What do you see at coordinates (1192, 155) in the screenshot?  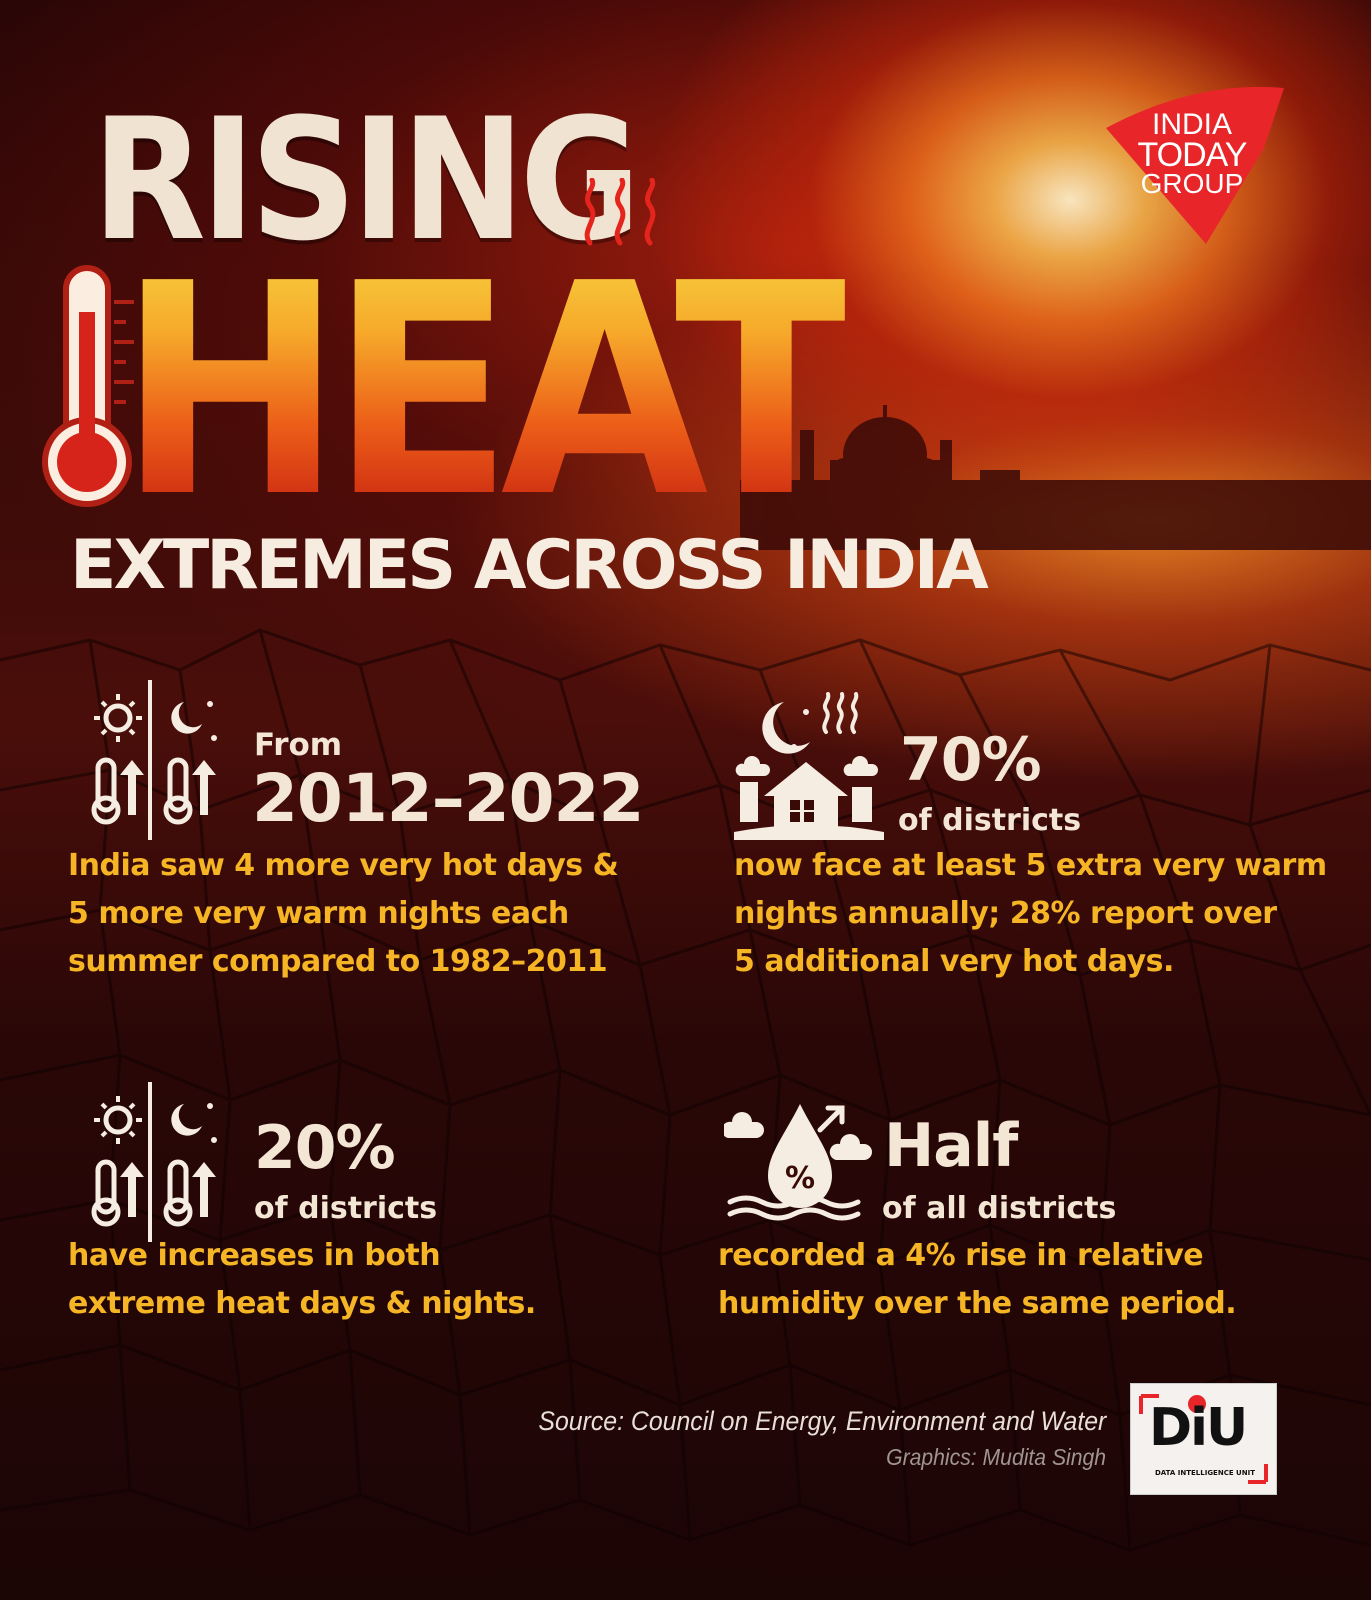 I see `logo-text-today: TODAY` at bounding box center [1192, 155].